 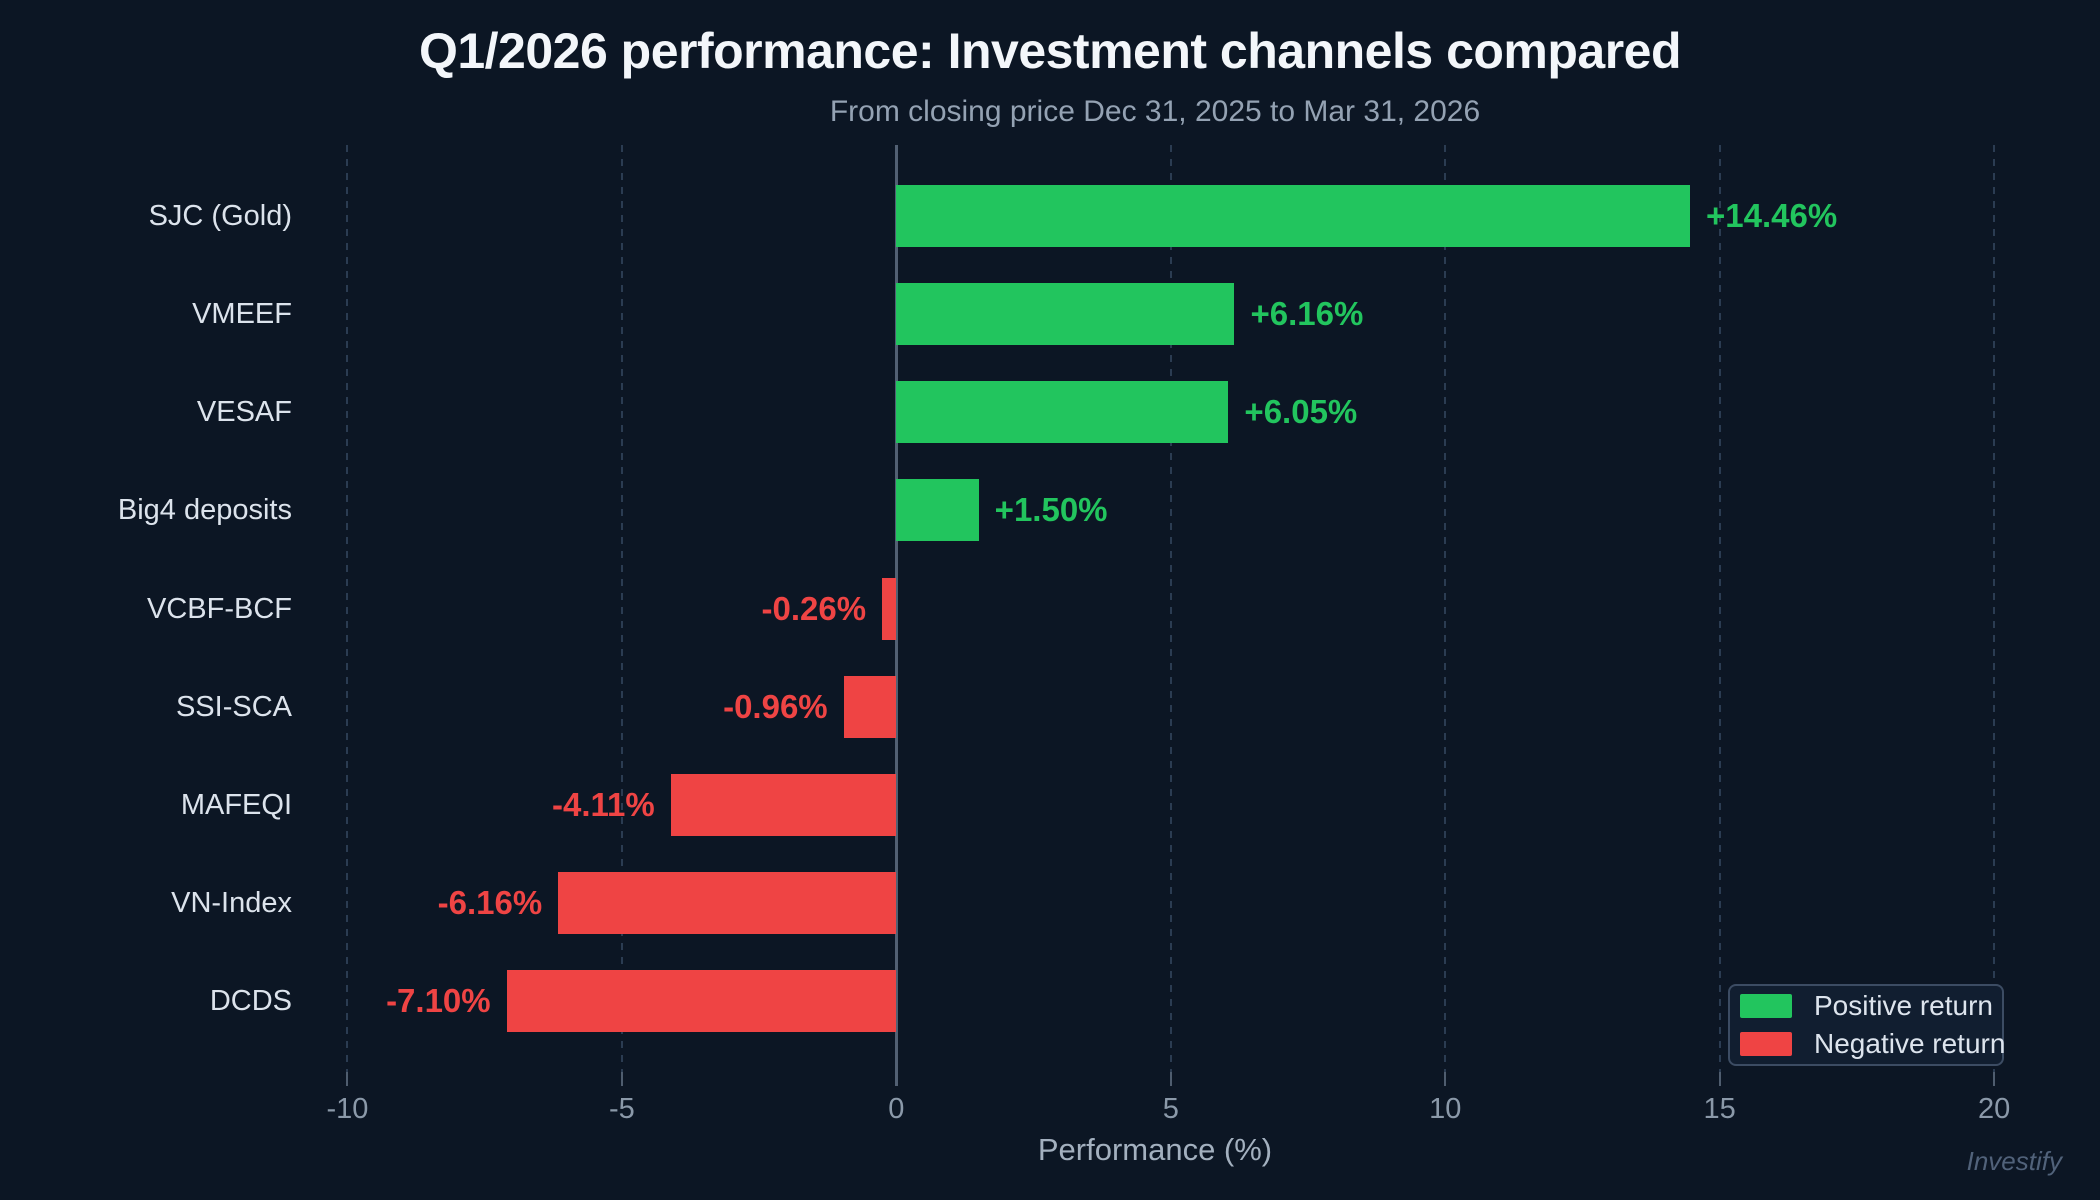 What do you see at coordinates (701, 1000) in the screenshot?
I see `bar-dcds` at bounding box center [701, 1000].